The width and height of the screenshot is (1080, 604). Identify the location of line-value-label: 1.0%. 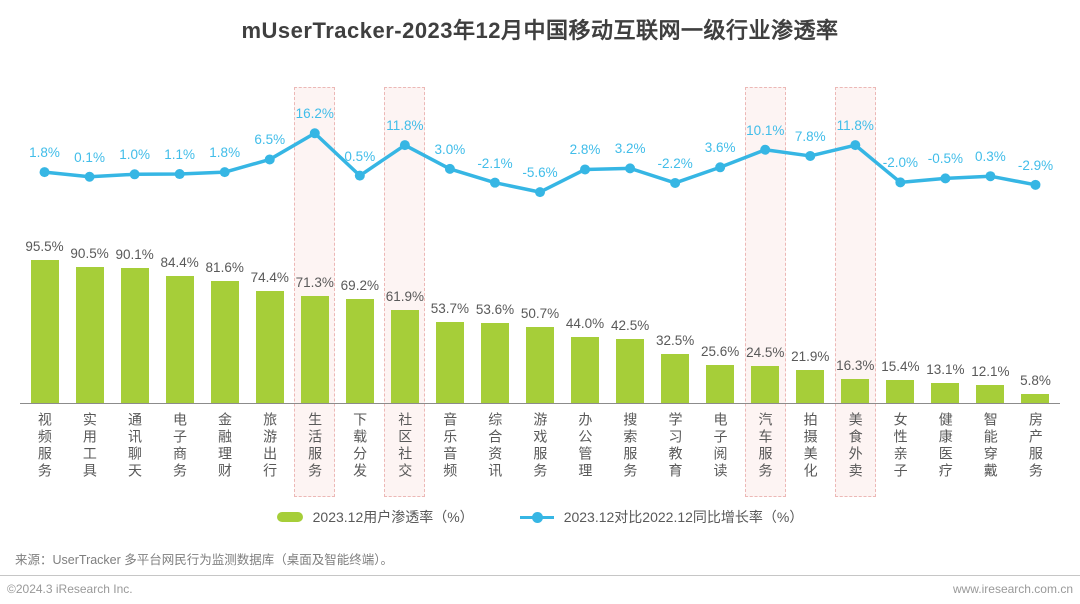
(134, 155).